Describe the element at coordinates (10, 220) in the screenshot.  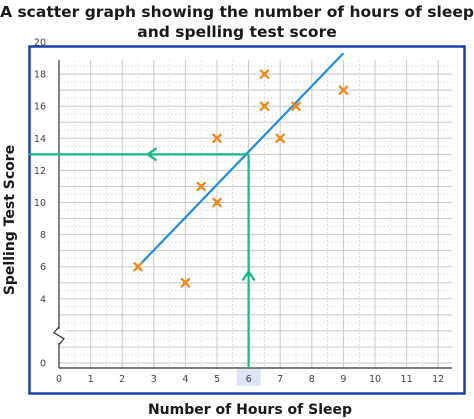
I see `y-axis-title: Spelling Test Score` at that location.